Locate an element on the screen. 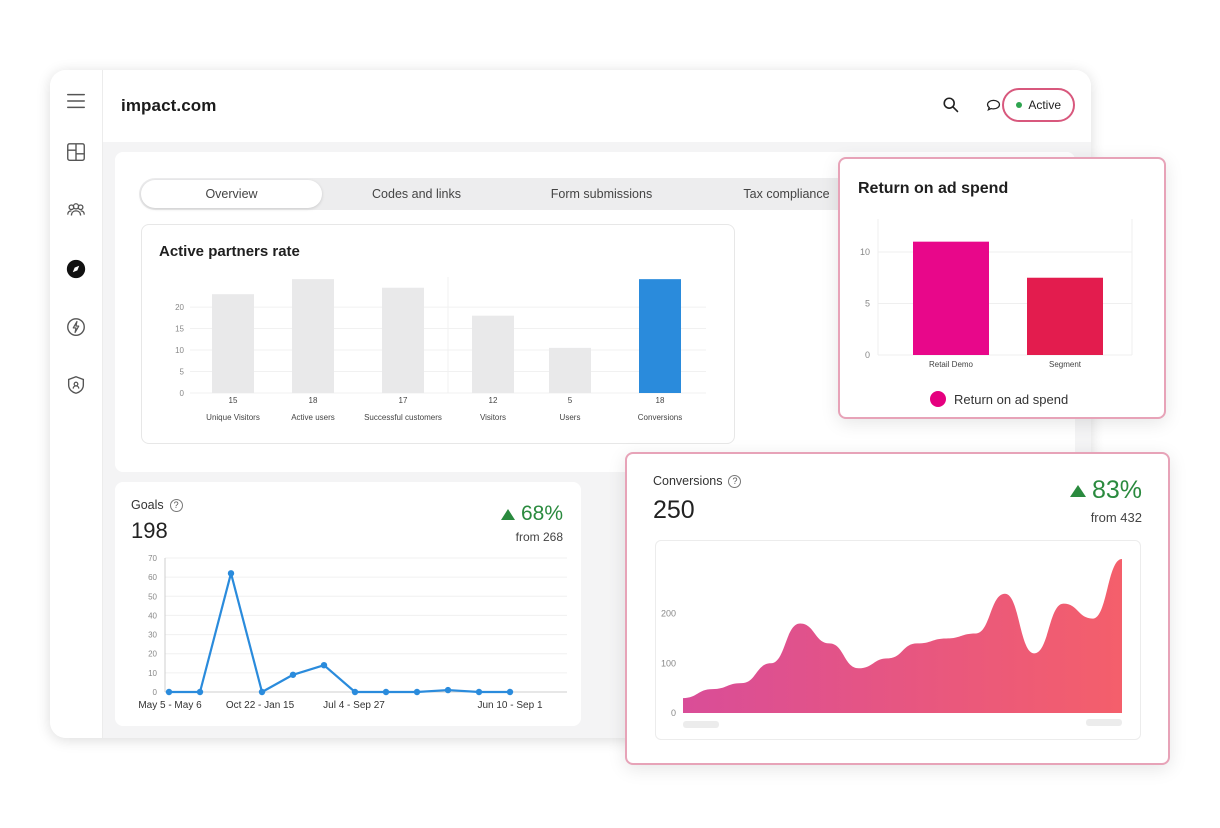 The image size is (1220, 828). conversions-help-icon: ? is located at coordinates (735, 481).